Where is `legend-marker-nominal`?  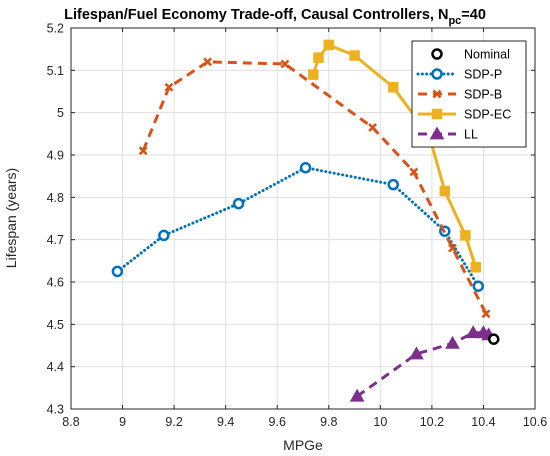
legend-marker-nominal is located at coordinates (437, 54).